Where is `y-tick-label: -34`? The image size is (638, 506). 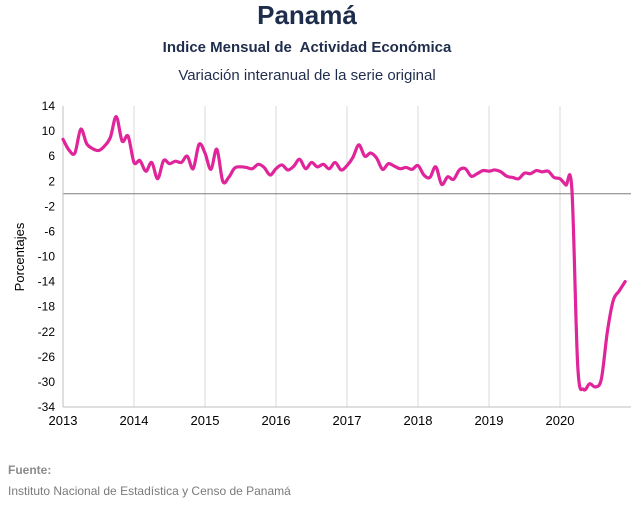 y-tick-label: -34 is located at coordinates (47, 407).